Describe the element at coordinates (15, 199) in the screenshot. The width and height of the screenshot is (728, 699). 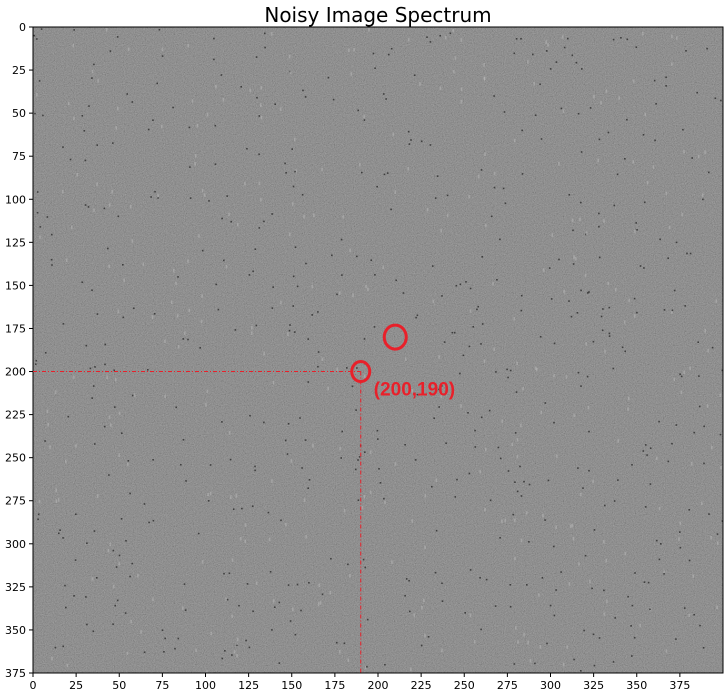
I see `y-tick-label: 100` at that location.